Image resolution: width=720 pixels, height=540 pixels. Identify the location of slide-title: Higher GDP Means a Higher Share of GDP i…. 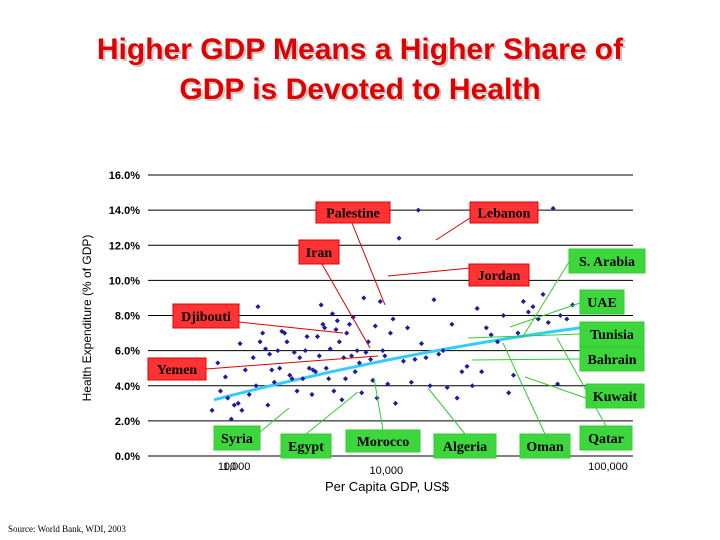
(360, 70).